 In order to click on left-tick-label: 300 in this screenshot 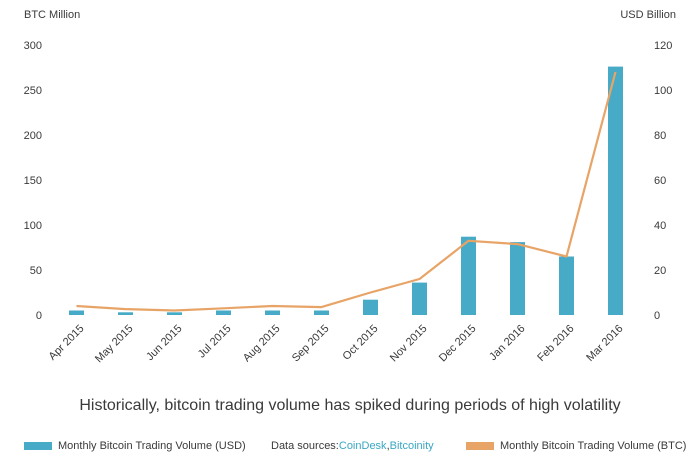, I will do `click(33, 46)`.